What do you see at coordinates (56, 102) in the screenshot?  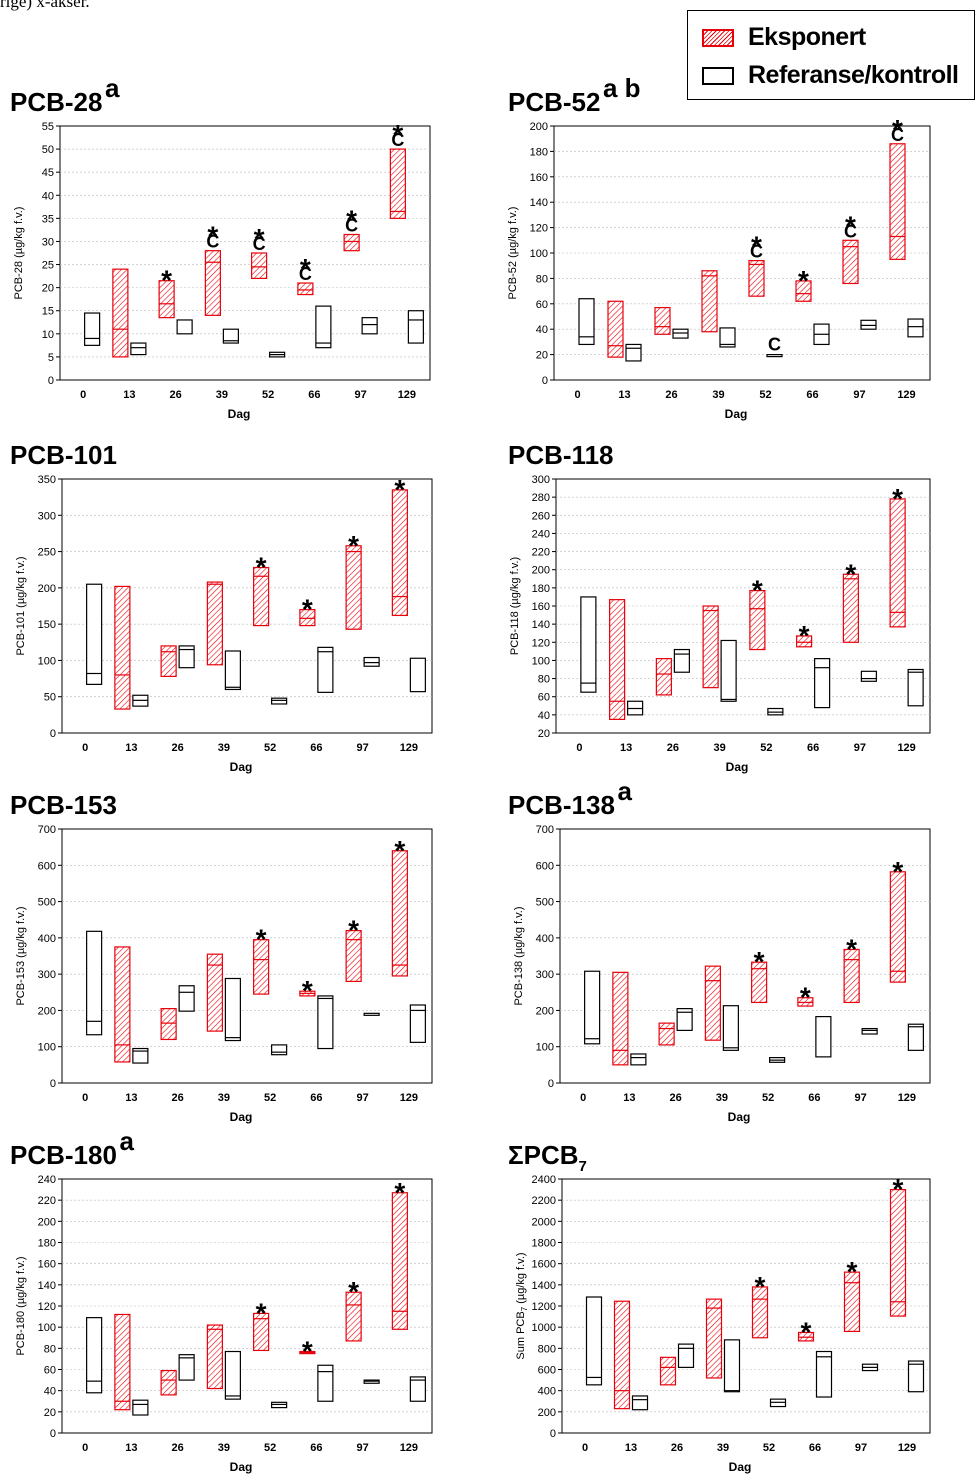 I see `chart-title: PCB-28` at bounding box center [56, 102].